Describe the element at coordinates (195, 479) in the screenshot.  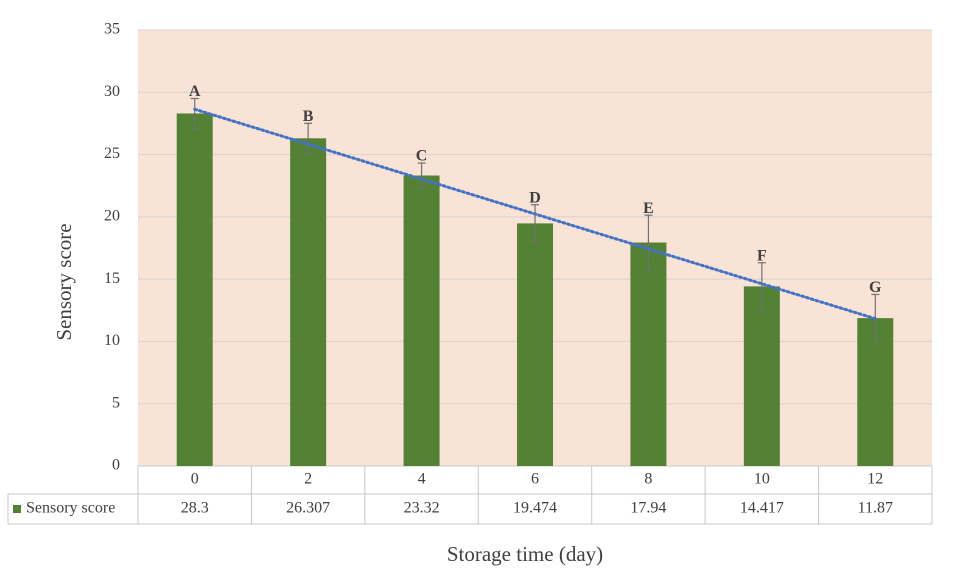
I see `x-tick-label: 0` at that location.